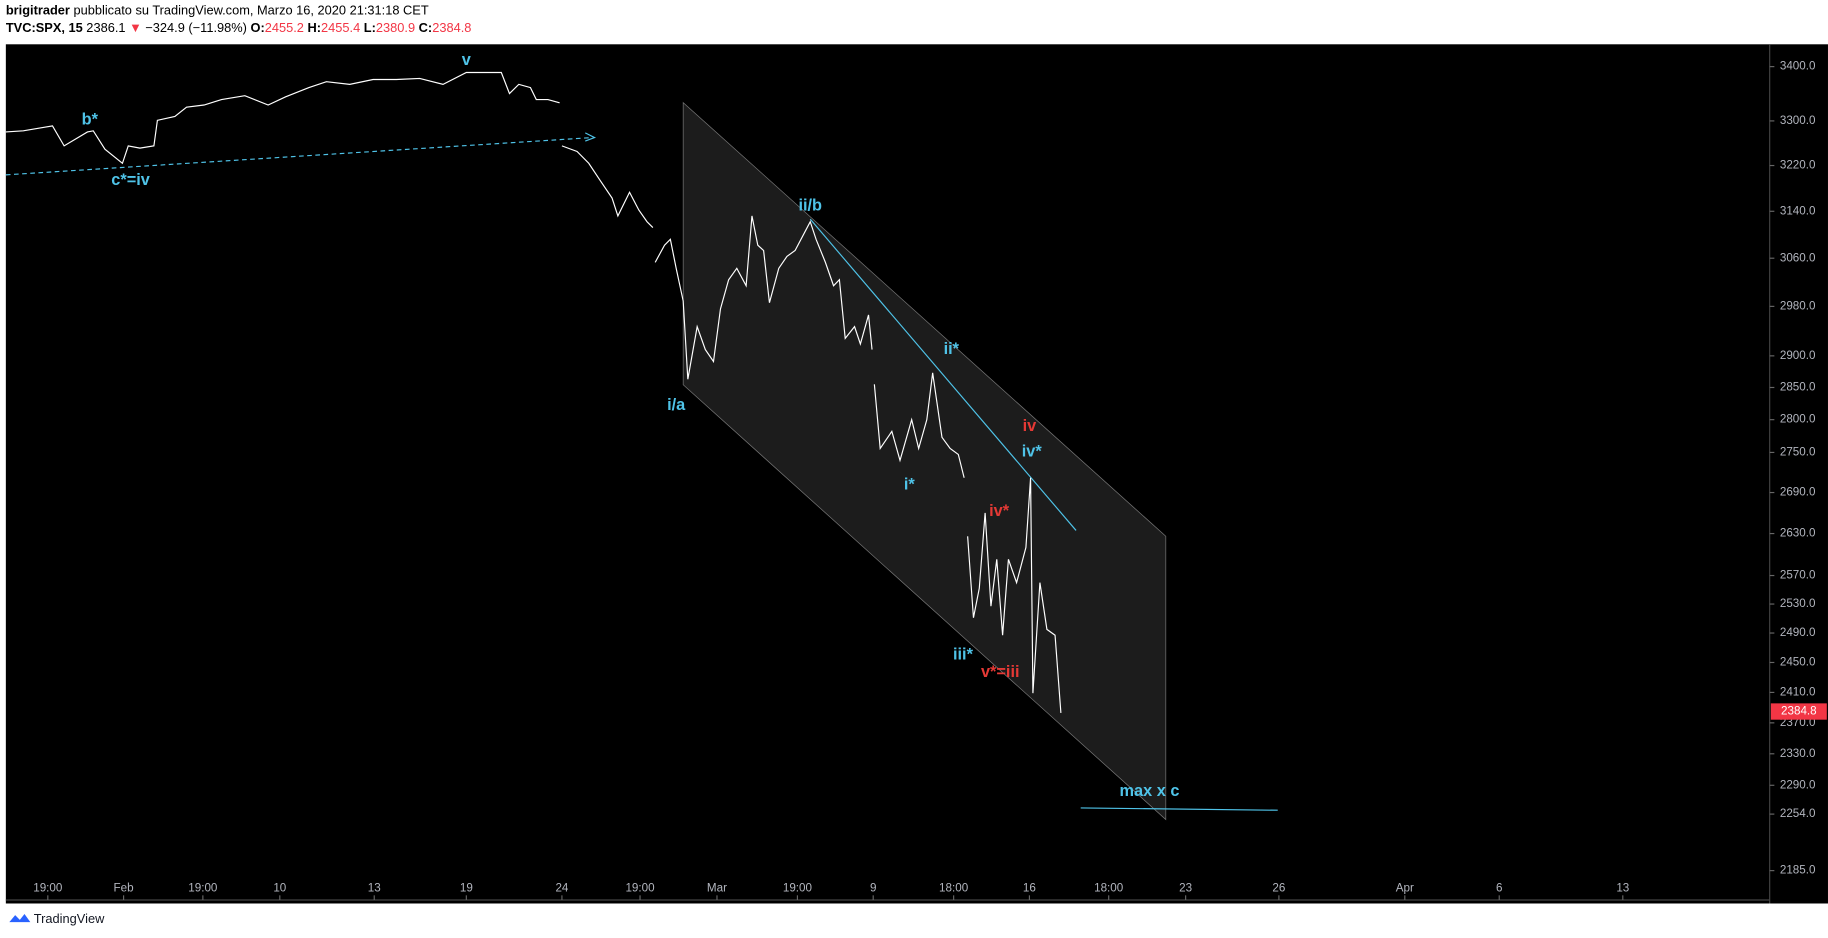  What do you see at coordinates (1798, 784) in the screenshot?
I see `y-tick-label: 2290.0` at bounding box center [1798, 784].